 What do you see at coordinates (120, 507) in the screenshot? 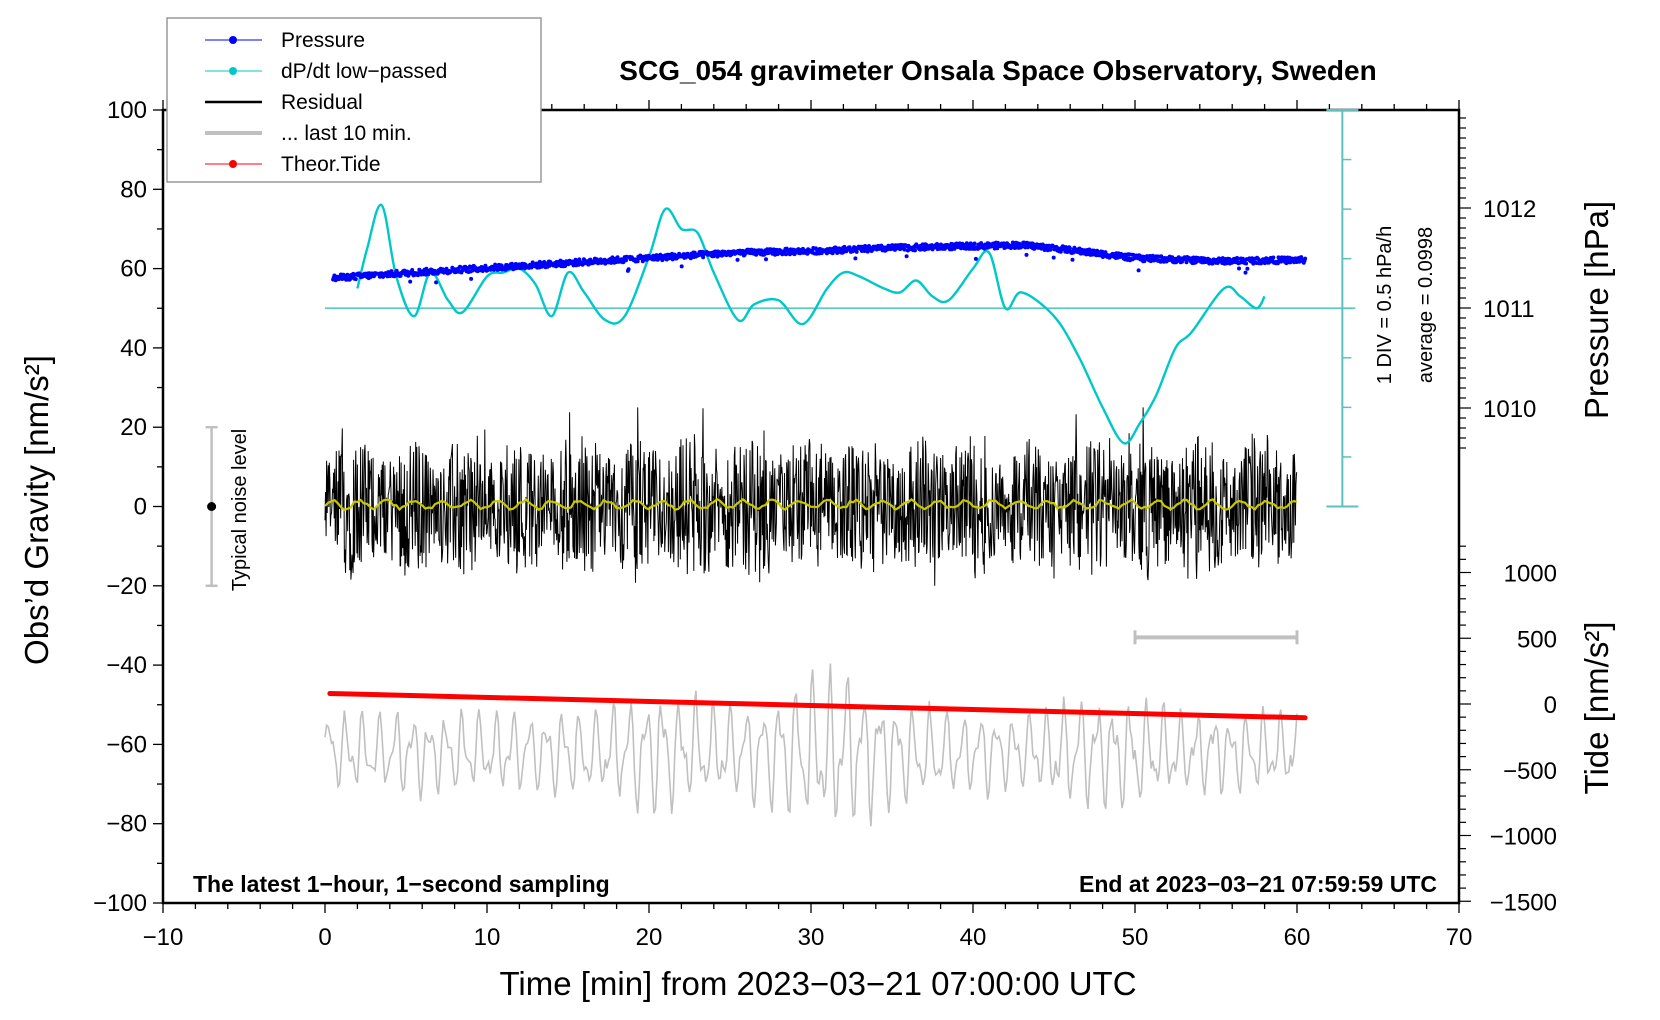
I see `y-tick-labels: −100 −80 −60 −40 −20 0 20 40 60 80 100` at bounding box center [120, 507].